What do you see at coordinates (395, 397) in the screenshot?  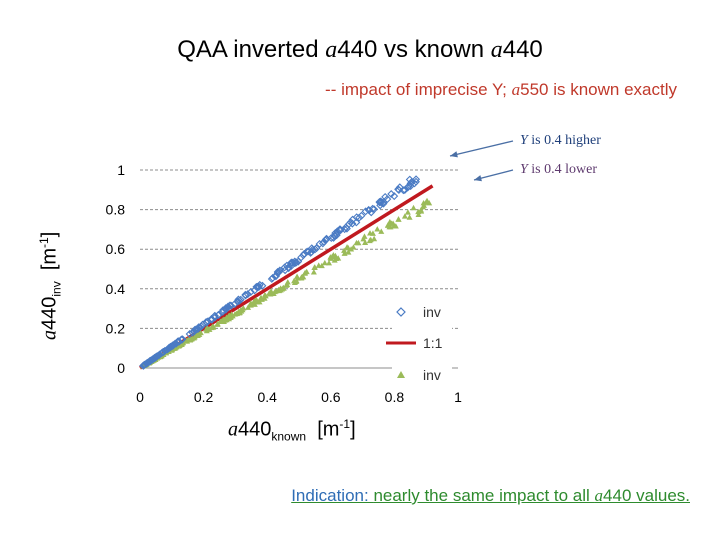 I see `x-tick-label: 0.8` at bounding box center [395, 397].